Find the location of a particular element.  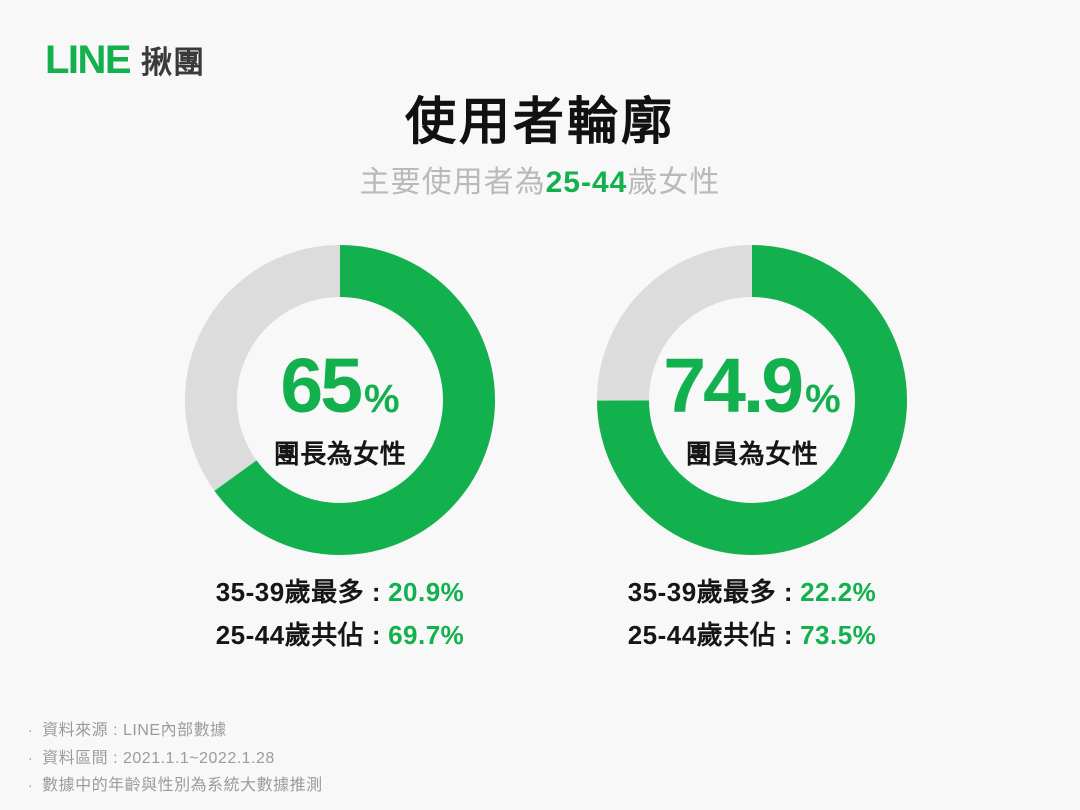

donut-chart-group-members: 74.9 % 團員為女性 is located at coordinates (752, 400).